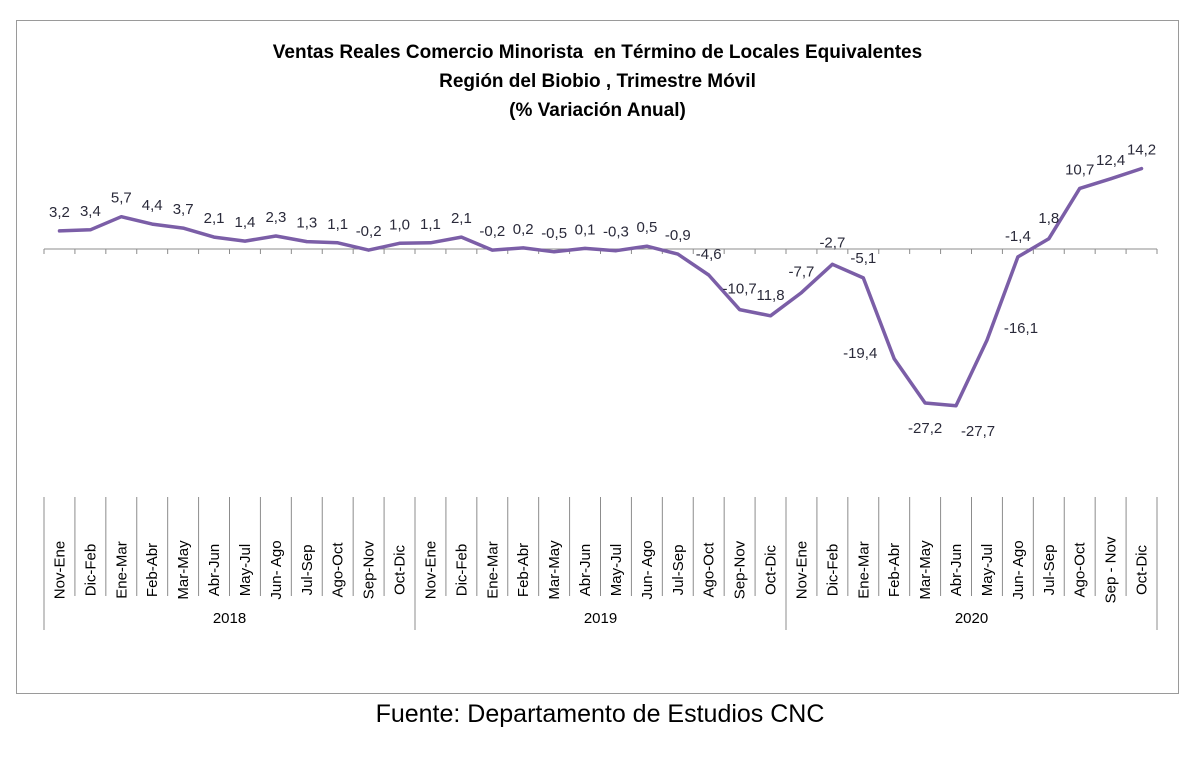 This screenshot has width=1200, height=770. Describe the element at coordinates (597, 110) in the screenshot. I see `chart-title-line-3: (% Variación Anual)` at that location.